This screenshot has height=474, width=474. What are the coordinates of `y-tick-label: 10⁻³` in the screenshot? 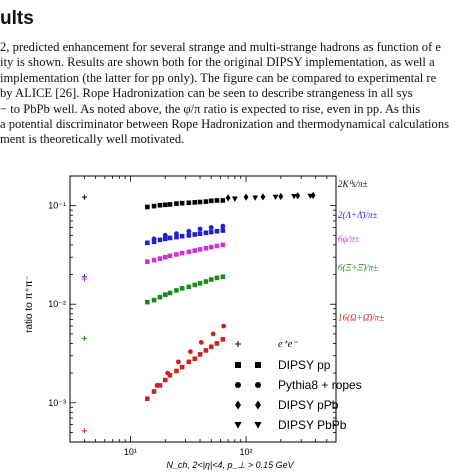 It's located at (57, 403).